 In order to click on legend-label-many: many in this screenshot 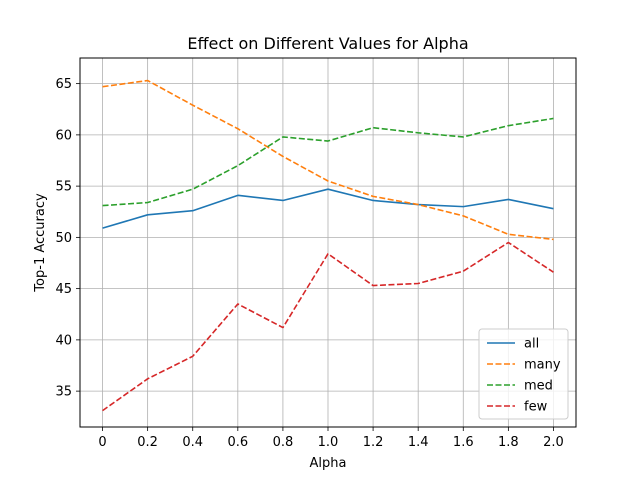, I will do `click(542, 365)`.